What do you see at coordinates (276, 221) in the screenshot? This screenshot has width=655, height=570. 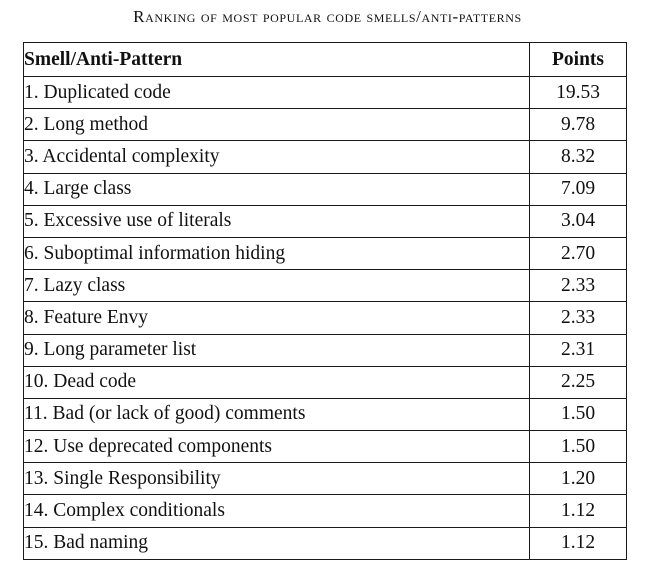 I see `smell-name-cell: 5. Excessive use of literals` at bounding box center [276, 221].